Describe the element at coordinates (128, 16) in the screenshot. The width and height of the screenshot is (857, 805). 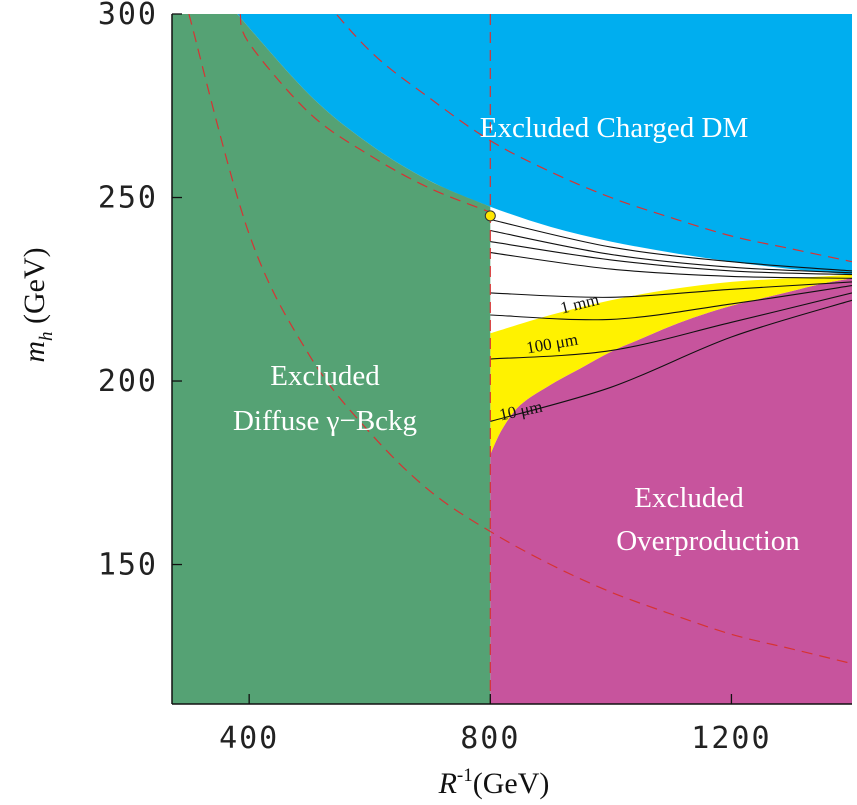
I see `y-tick-label: 300` at that location.